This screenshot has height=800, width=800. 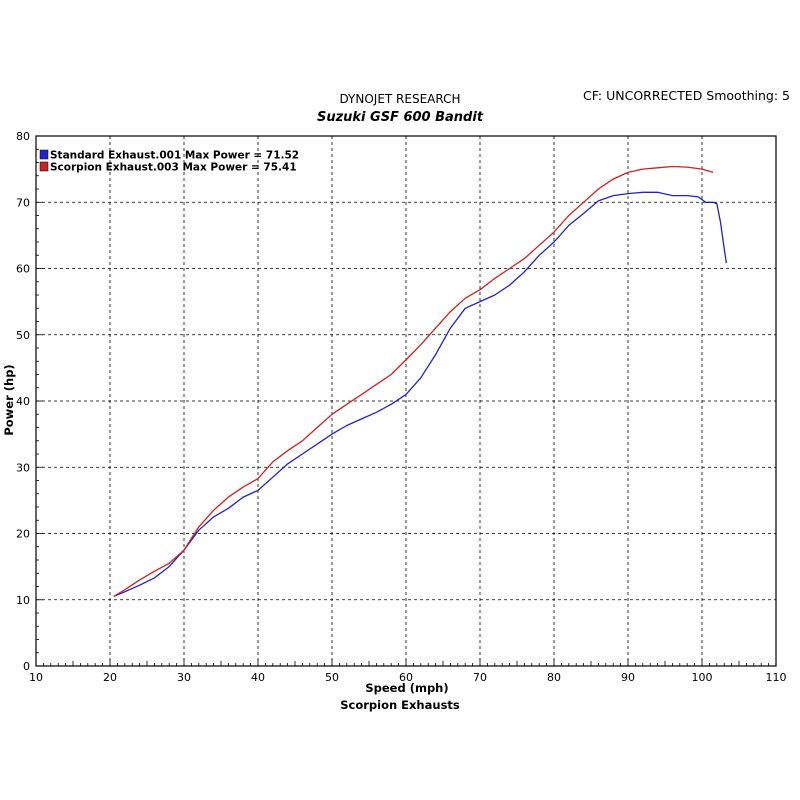 I want to click on y-tick-label: 0, so click(x=26, y=666).